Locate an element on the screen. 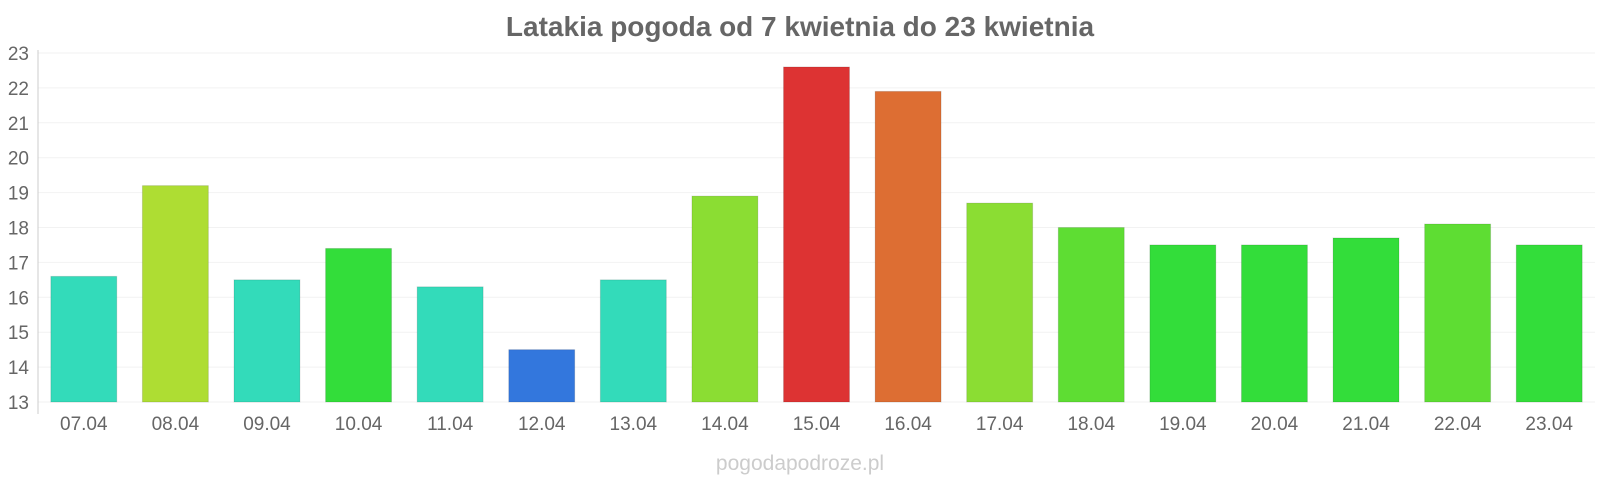 Image resolution: width=1600 pixels, height=480 pixels. x-tick-label: 18.04 is located at coordinates (1091, 424).